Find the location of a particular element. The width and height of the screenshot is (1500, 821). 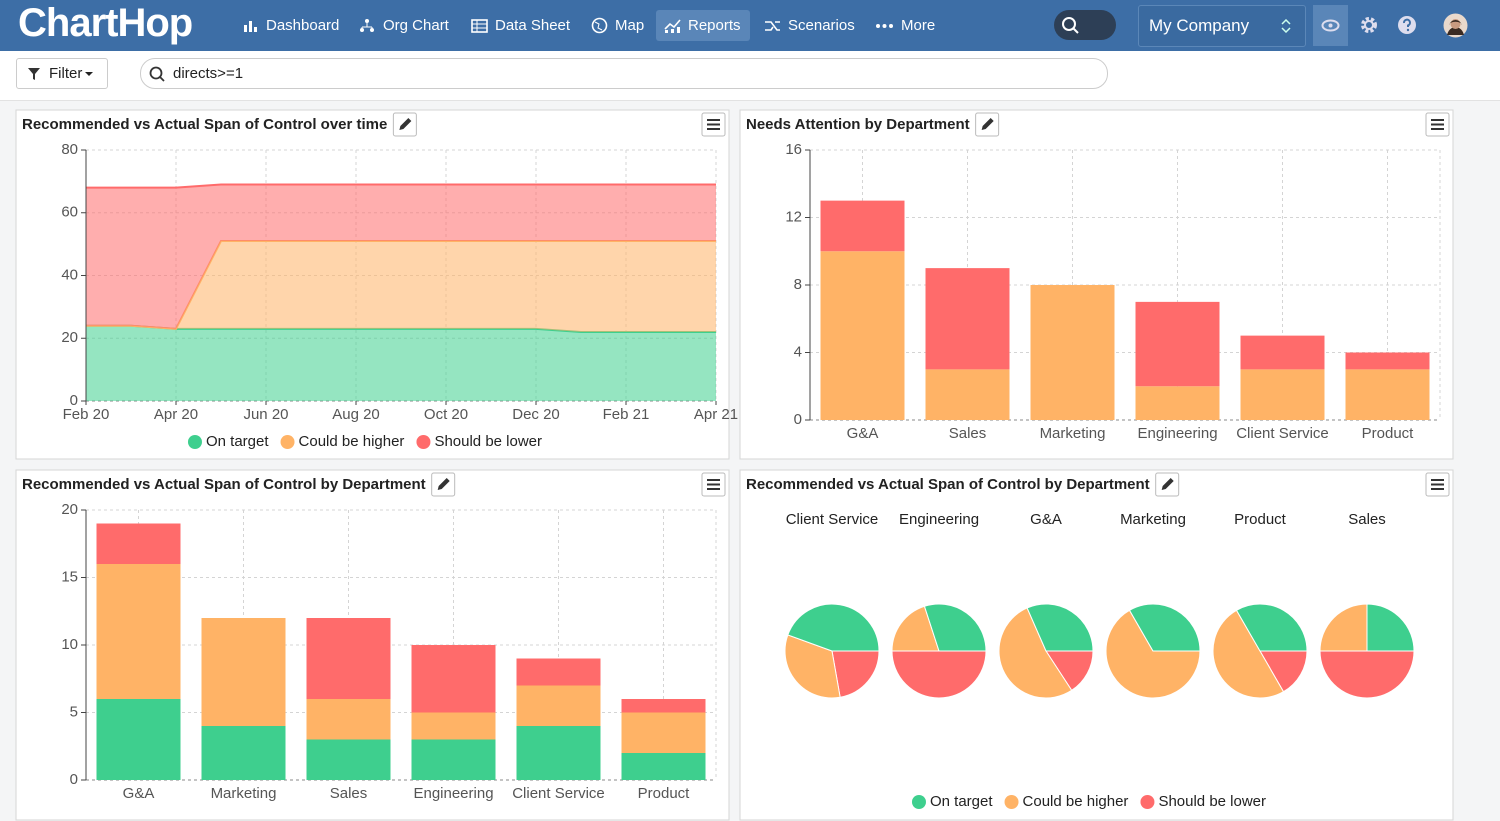

nav-label: Org Chart is located at coordinates (416, 25).